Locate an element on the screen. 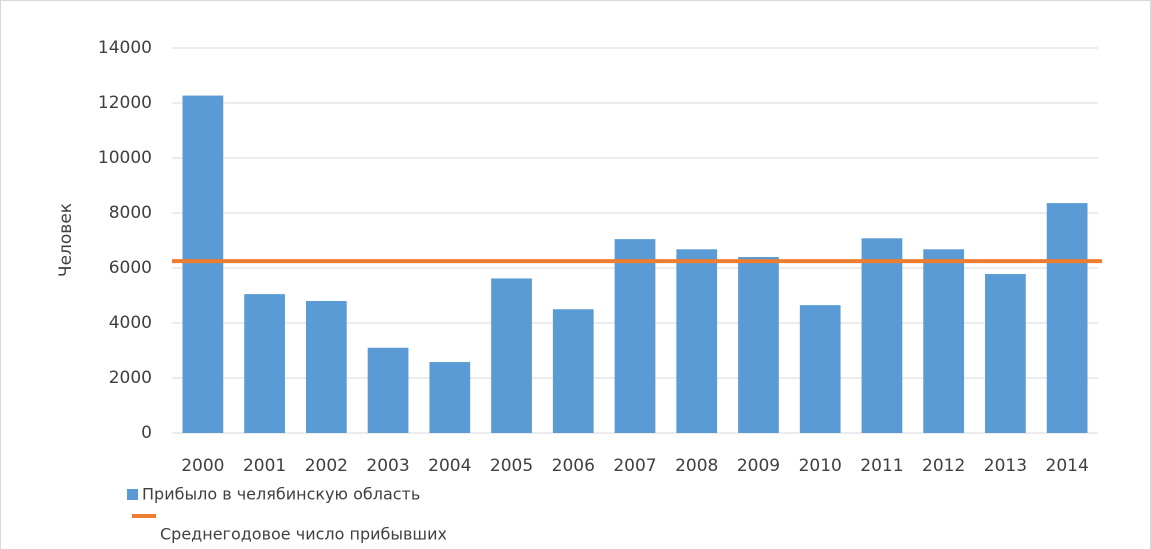 The image size is (1151, 549). x-tick-label: 2014 is located at coordinates (1067, 466).